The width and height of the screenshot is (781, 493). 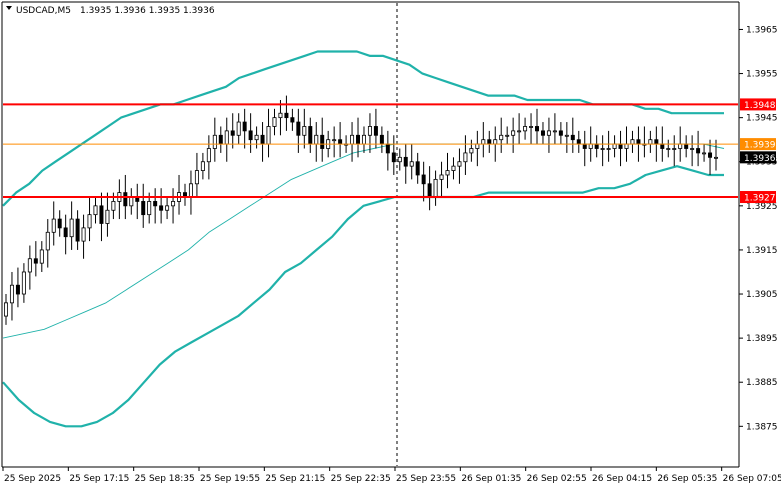 What do you see at coordinates (762, 119) in the screenshot?
I see `price-tick-label: 1.3945` at bounding box center [762, 119].